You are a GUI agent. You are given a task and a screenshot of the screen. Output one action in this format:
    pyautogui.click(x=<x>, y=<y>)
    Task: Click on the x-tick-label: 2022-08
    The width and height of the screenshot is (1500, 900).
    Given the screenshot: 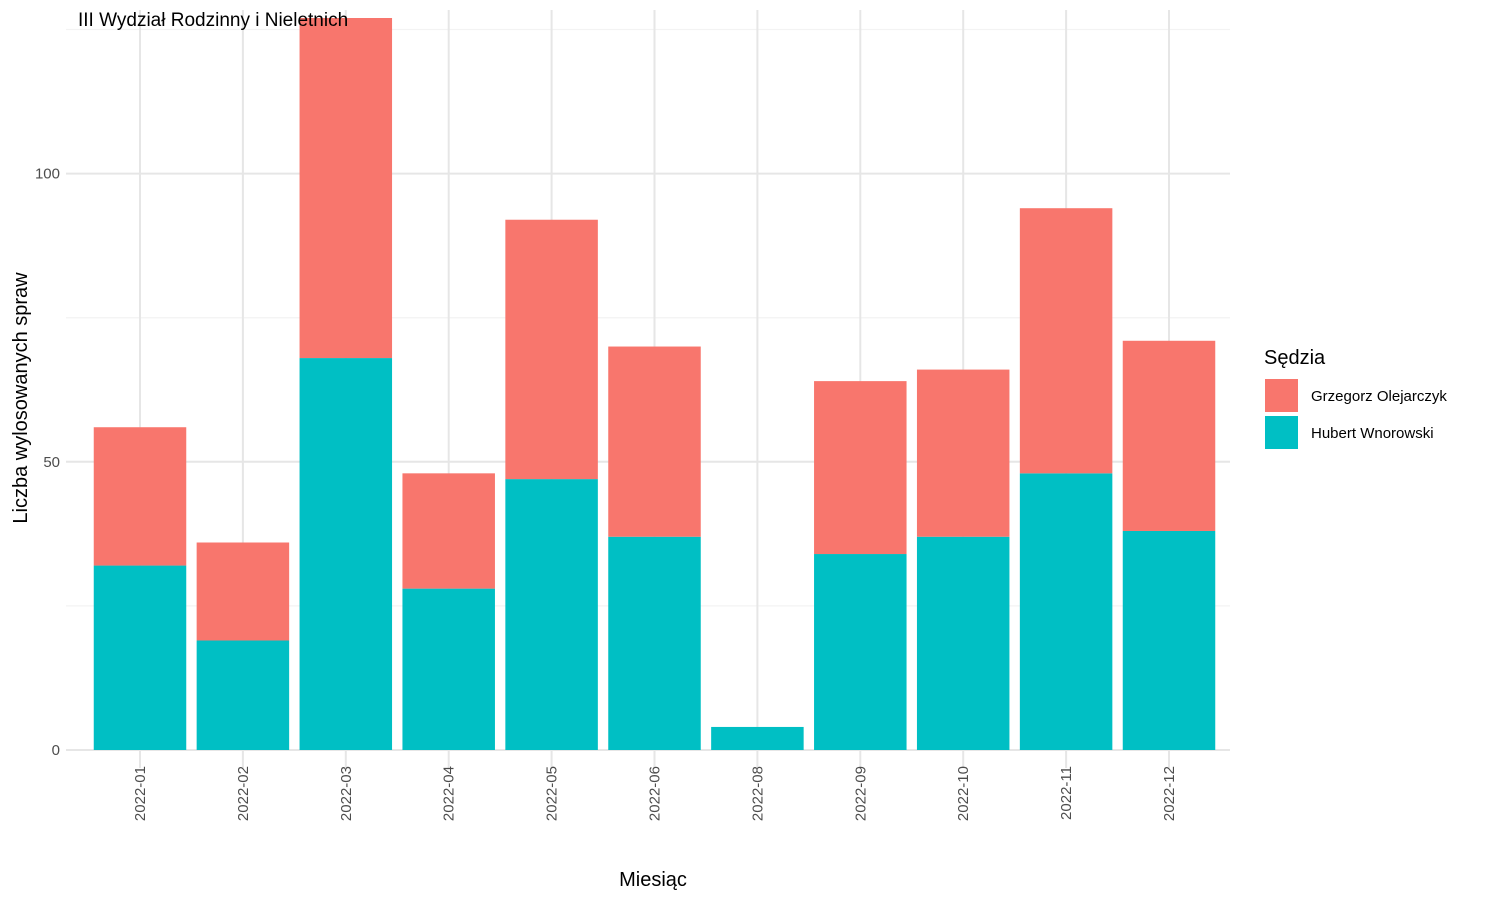 What is the action you would take?
    pyautogui.click(x=757, y=793)
    